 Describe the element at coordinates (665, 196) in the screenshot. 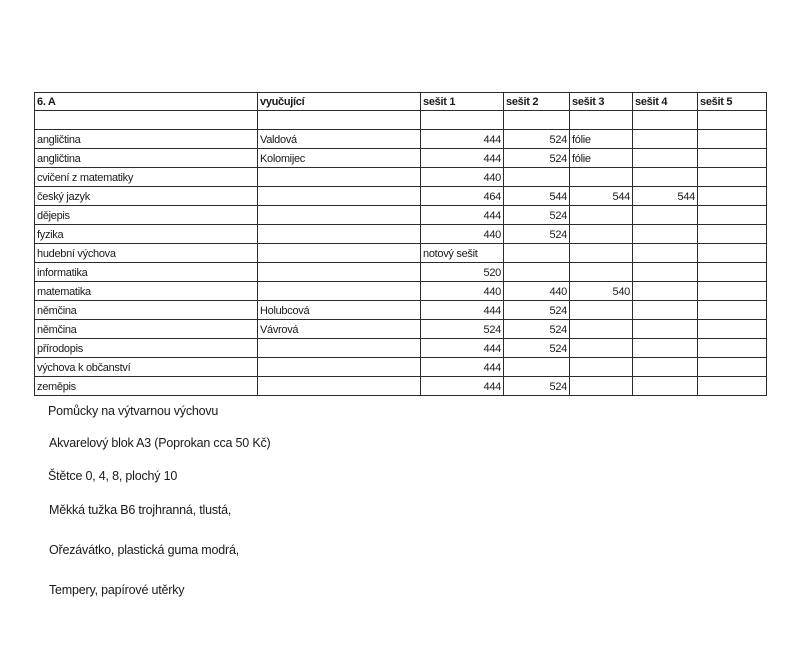

I see `cell-notebook-4: 544` at that location.